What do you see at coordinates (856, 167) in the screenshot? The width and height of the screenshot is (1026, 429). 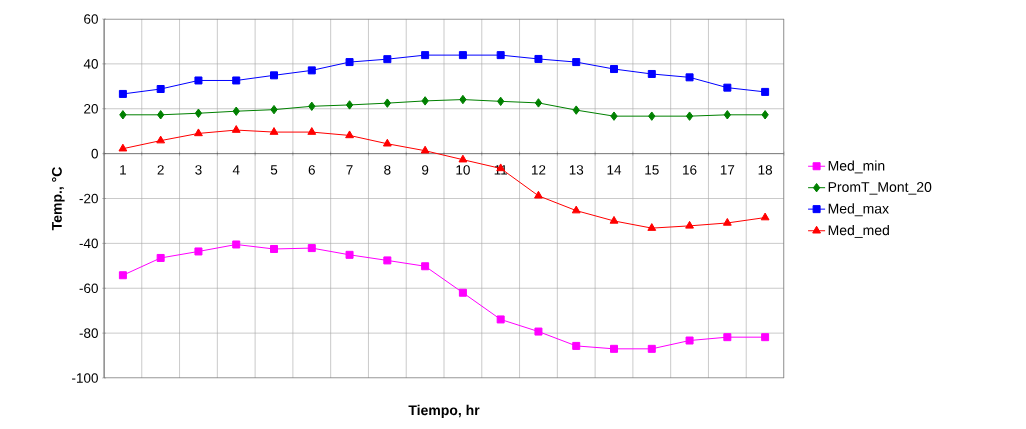 I see `legend-label: Med_min` at bounding box center [856, 167].